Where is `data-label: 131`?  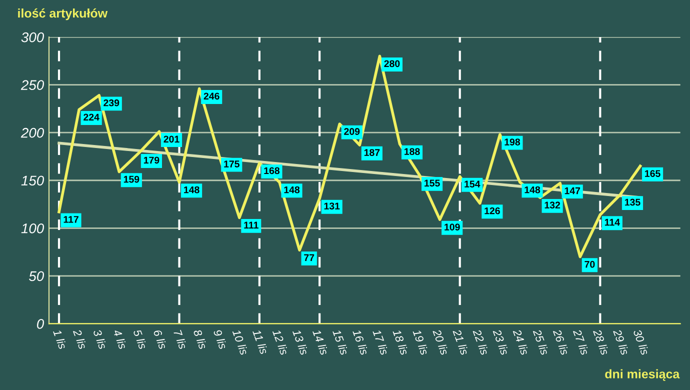
data-label: 131 is located at coordinates (332, 206).